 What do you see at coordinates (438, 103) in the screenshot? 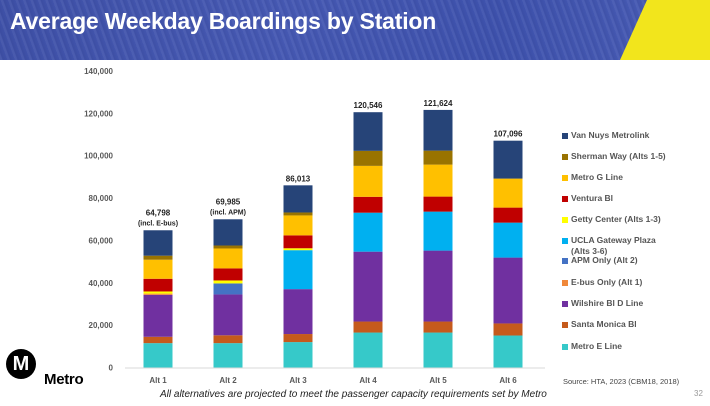
I see `total-label: 121,624` at bounding box center [438, 103].